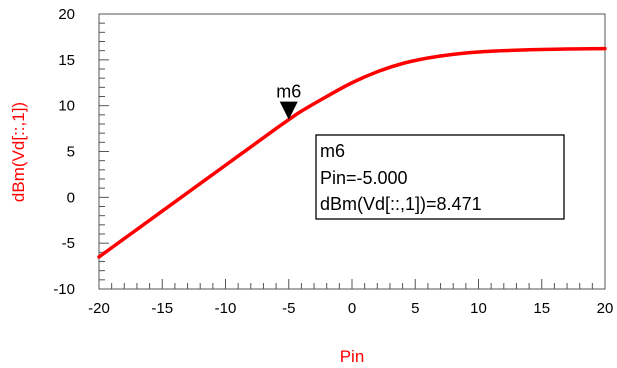 The image size is (617, 368). What do you see at coordinates (226, 308) in the screenshot?
I see `x-tick-label: -10` at bounding box center [226, 308].